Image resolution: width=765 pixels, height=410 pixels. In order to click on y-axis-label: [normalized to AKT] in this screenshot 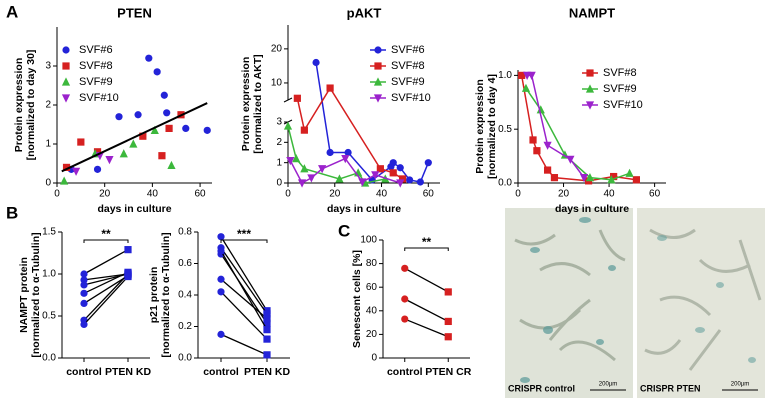, I will do `click(258, 103)`.